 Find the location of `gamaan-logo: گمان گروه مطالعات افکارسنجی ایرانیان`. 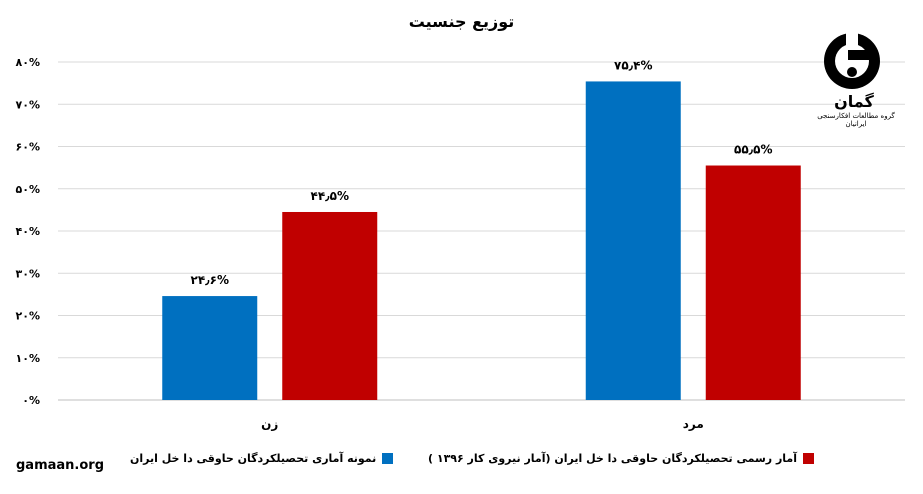

gamaan-logo: گمان گروه مطالعات افکارسنجی ایرانیان is located at coordinates (861, 80).